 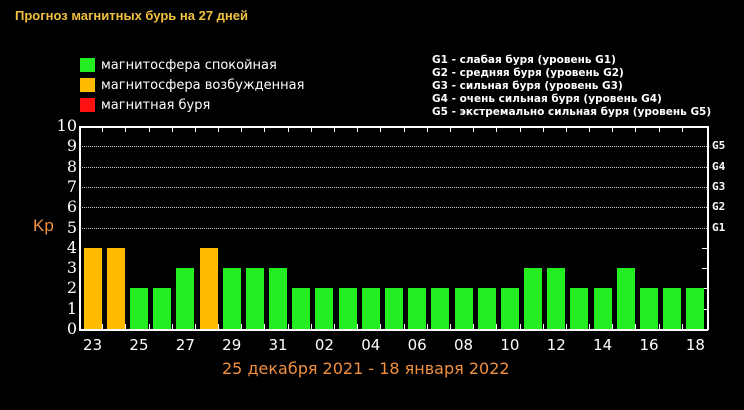 I want to click on y-tick-label: 4, so click(x=71, y=247).